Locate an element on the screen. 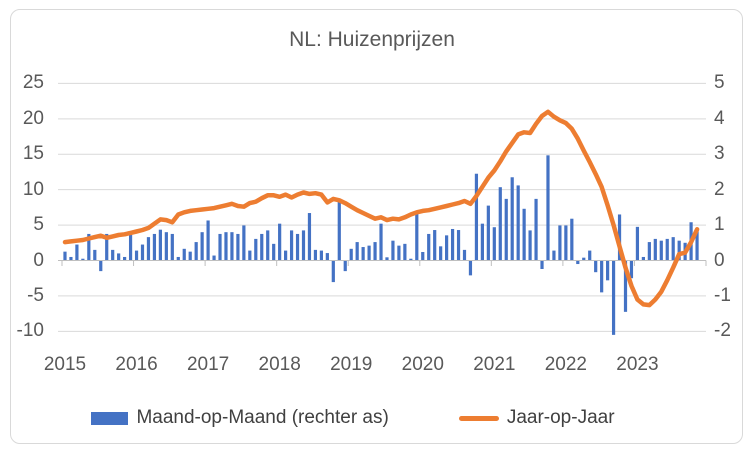 The height and width of the screenshot is (452, 752). legend-item-jaar-op-jaar: Jaar-op-Jaar is located at coordinates (536, 418).